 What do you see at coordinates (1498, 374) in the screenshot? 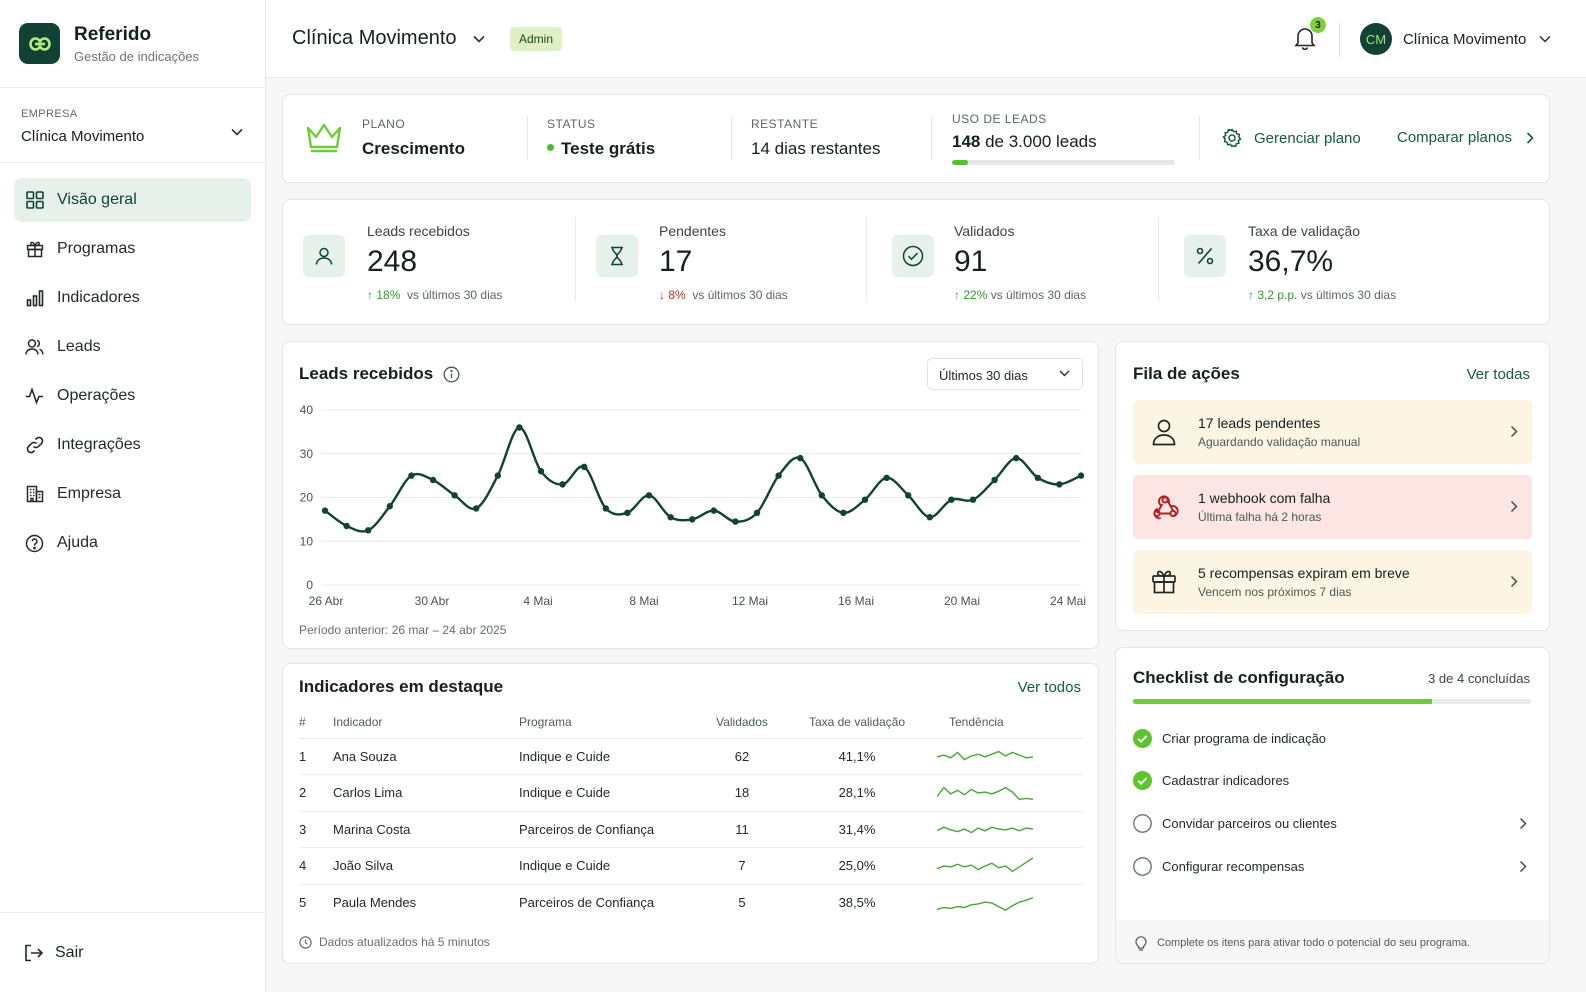
I see `view-all-actions-link: Ver todas` at bounding box center [1498, 374].